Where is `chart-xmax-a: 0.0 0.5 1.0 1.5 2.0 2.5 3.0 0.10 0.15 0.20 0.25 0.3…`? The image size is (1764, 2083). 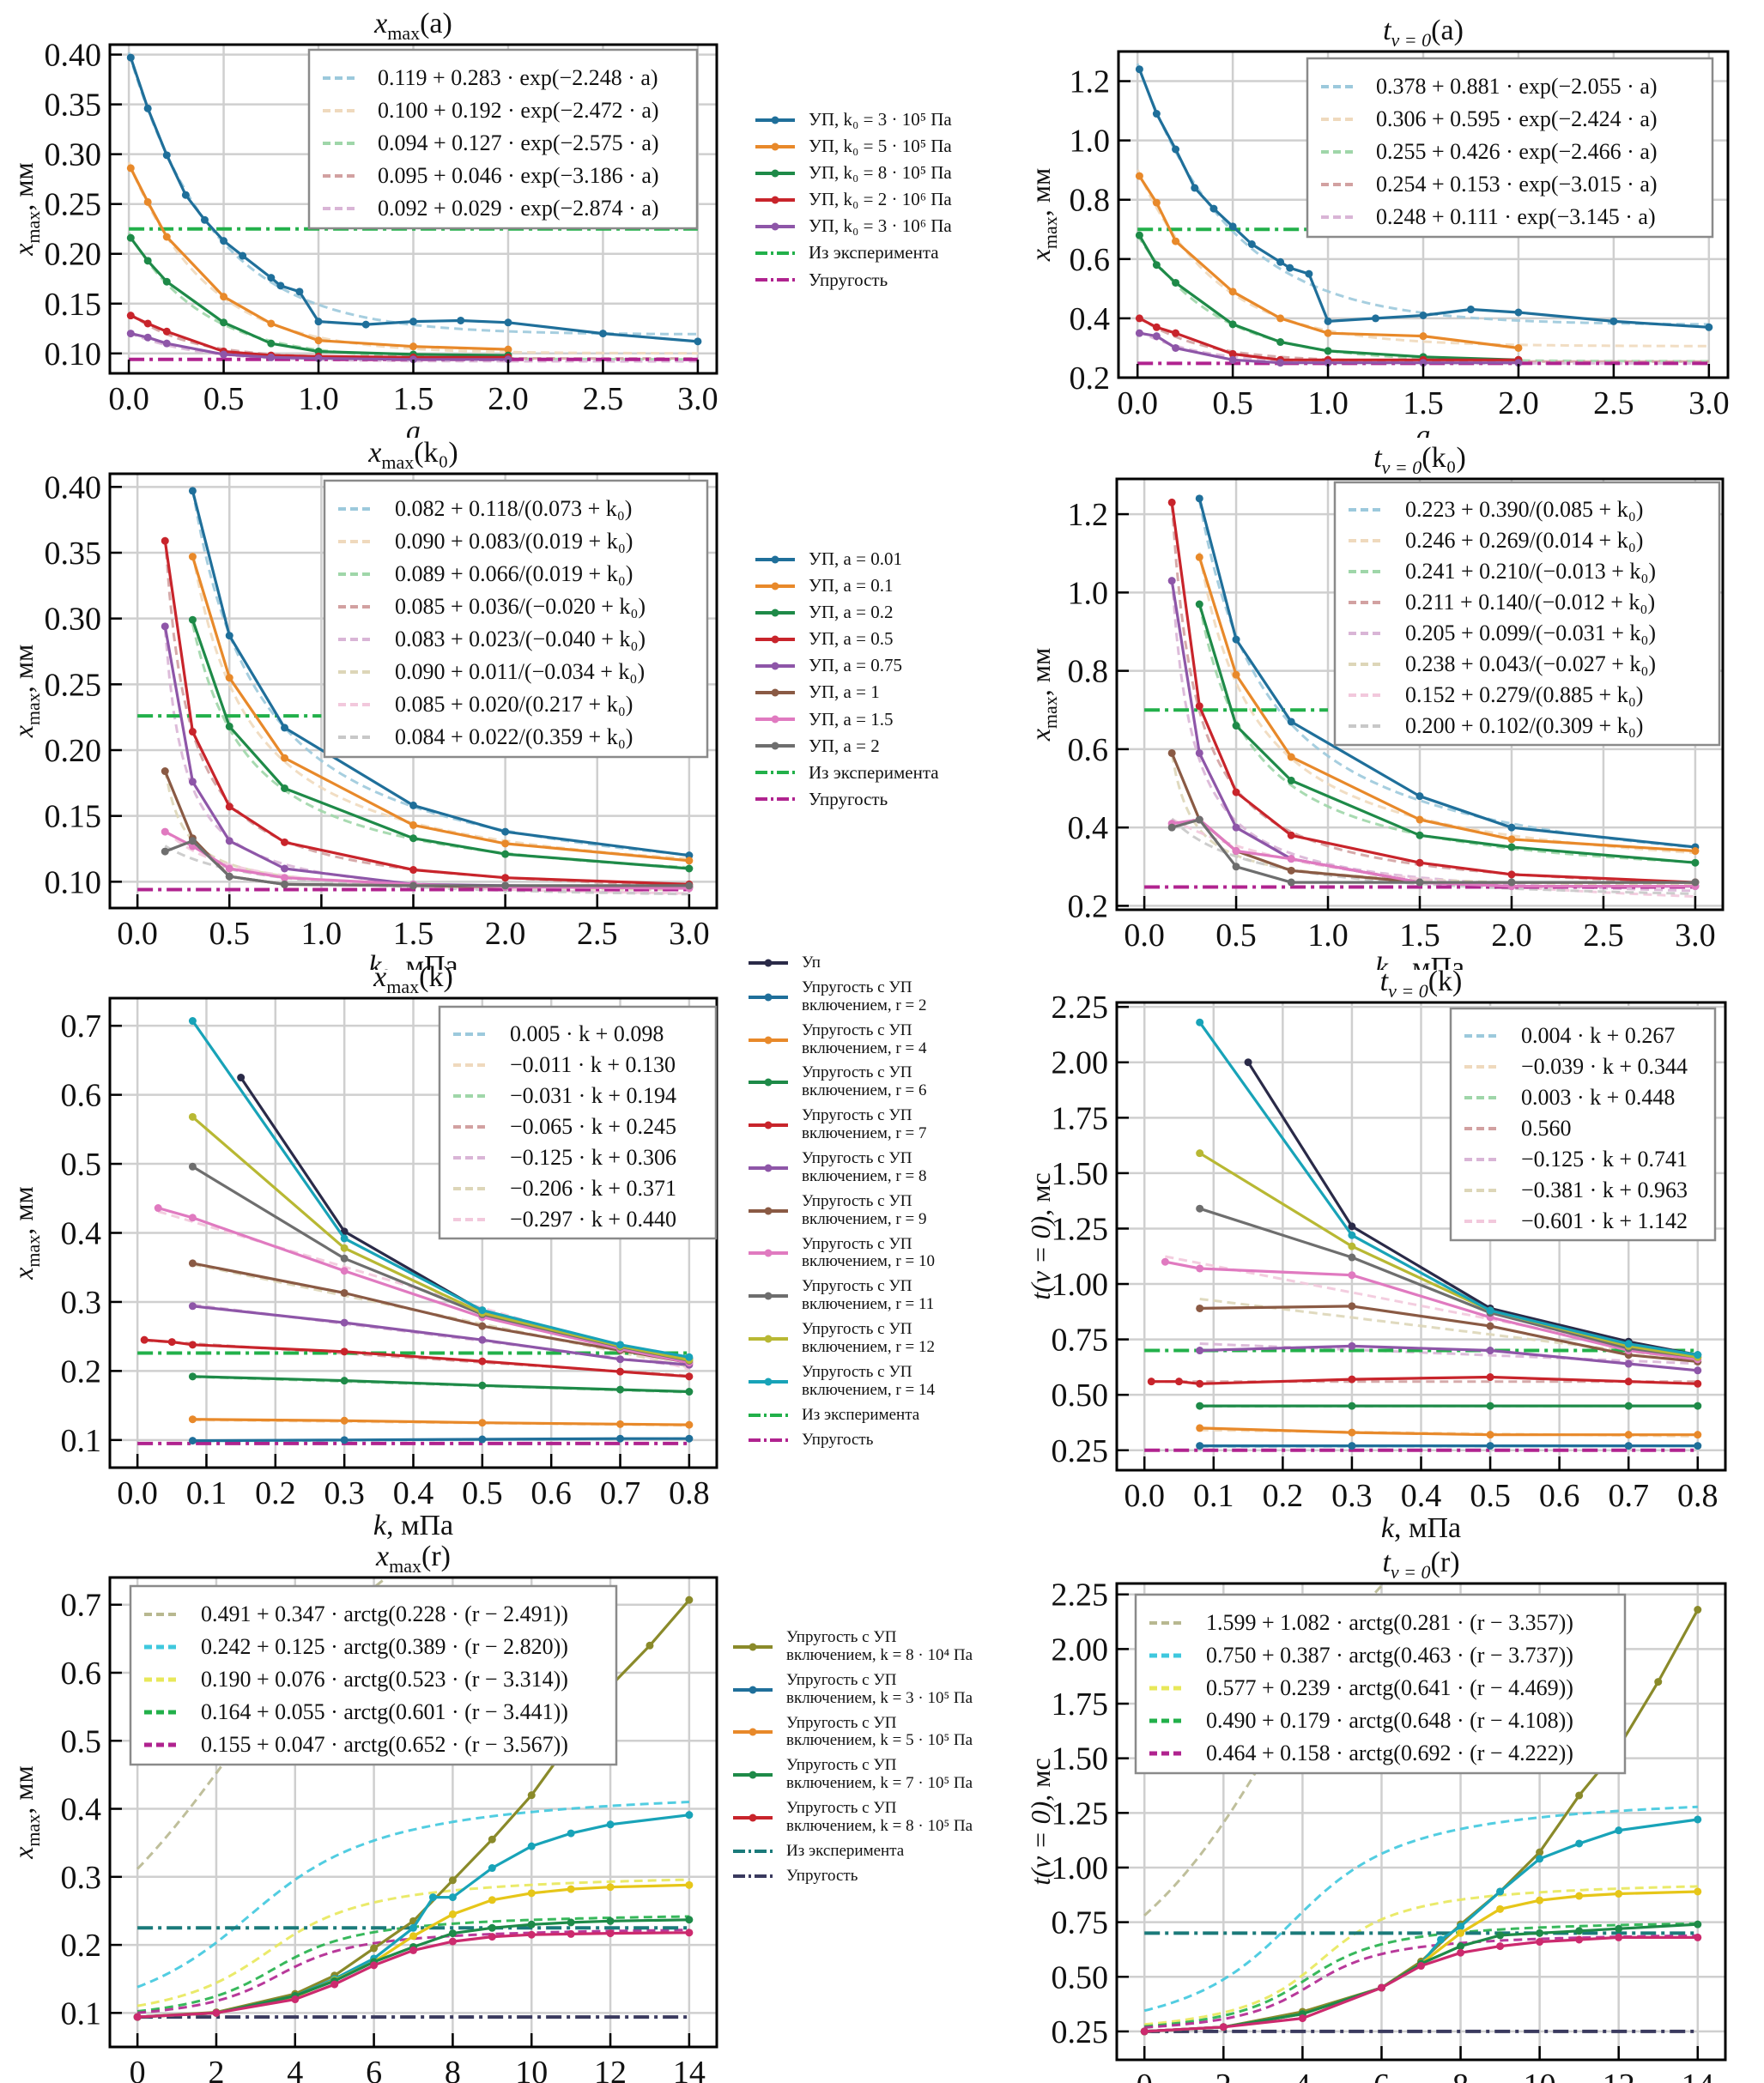 chart-xmax-a: 0.0 0.5 1.0 1.5 2.0 2.5 3.0 0.10 0.15 0.20 0.25 0.3… is located at coordinates (373, 219).